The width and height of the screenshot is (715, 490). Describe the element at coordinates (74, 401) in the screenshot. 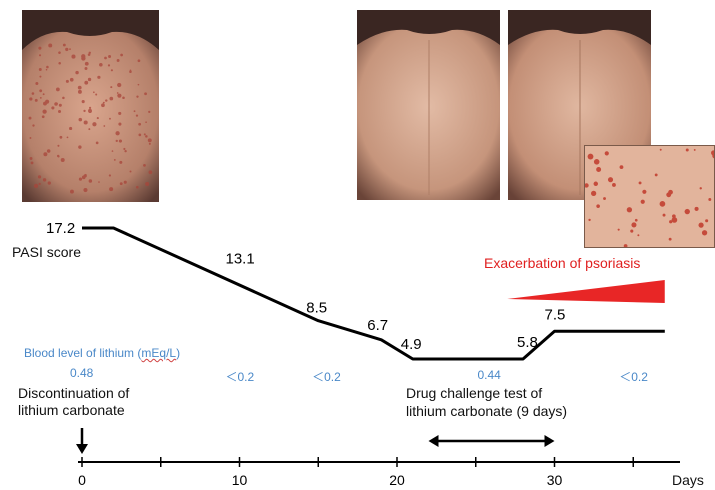

I see `discontinuation-label: Discontinuation of lithium carbonate` at that location.